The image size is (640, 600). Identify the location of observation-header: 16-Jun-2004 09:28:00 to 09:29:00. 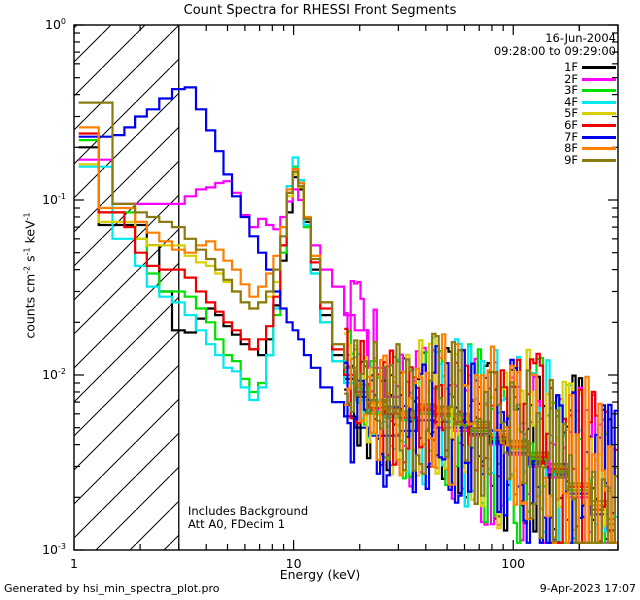
(308, 45).